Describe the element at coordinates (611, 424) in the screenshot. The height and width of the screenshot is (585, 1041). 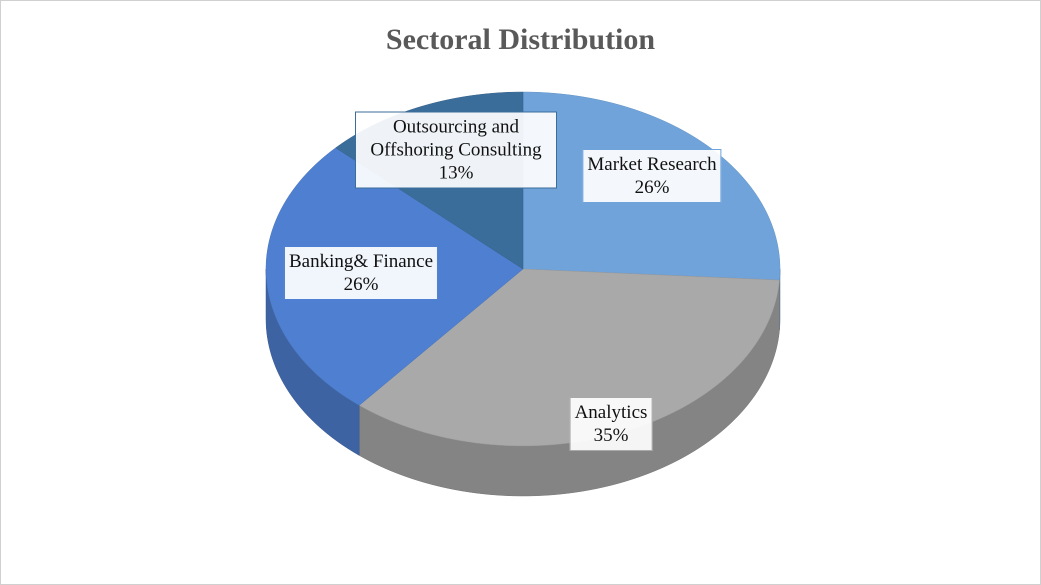
I see `data-label: Analytics 35%` at that location.